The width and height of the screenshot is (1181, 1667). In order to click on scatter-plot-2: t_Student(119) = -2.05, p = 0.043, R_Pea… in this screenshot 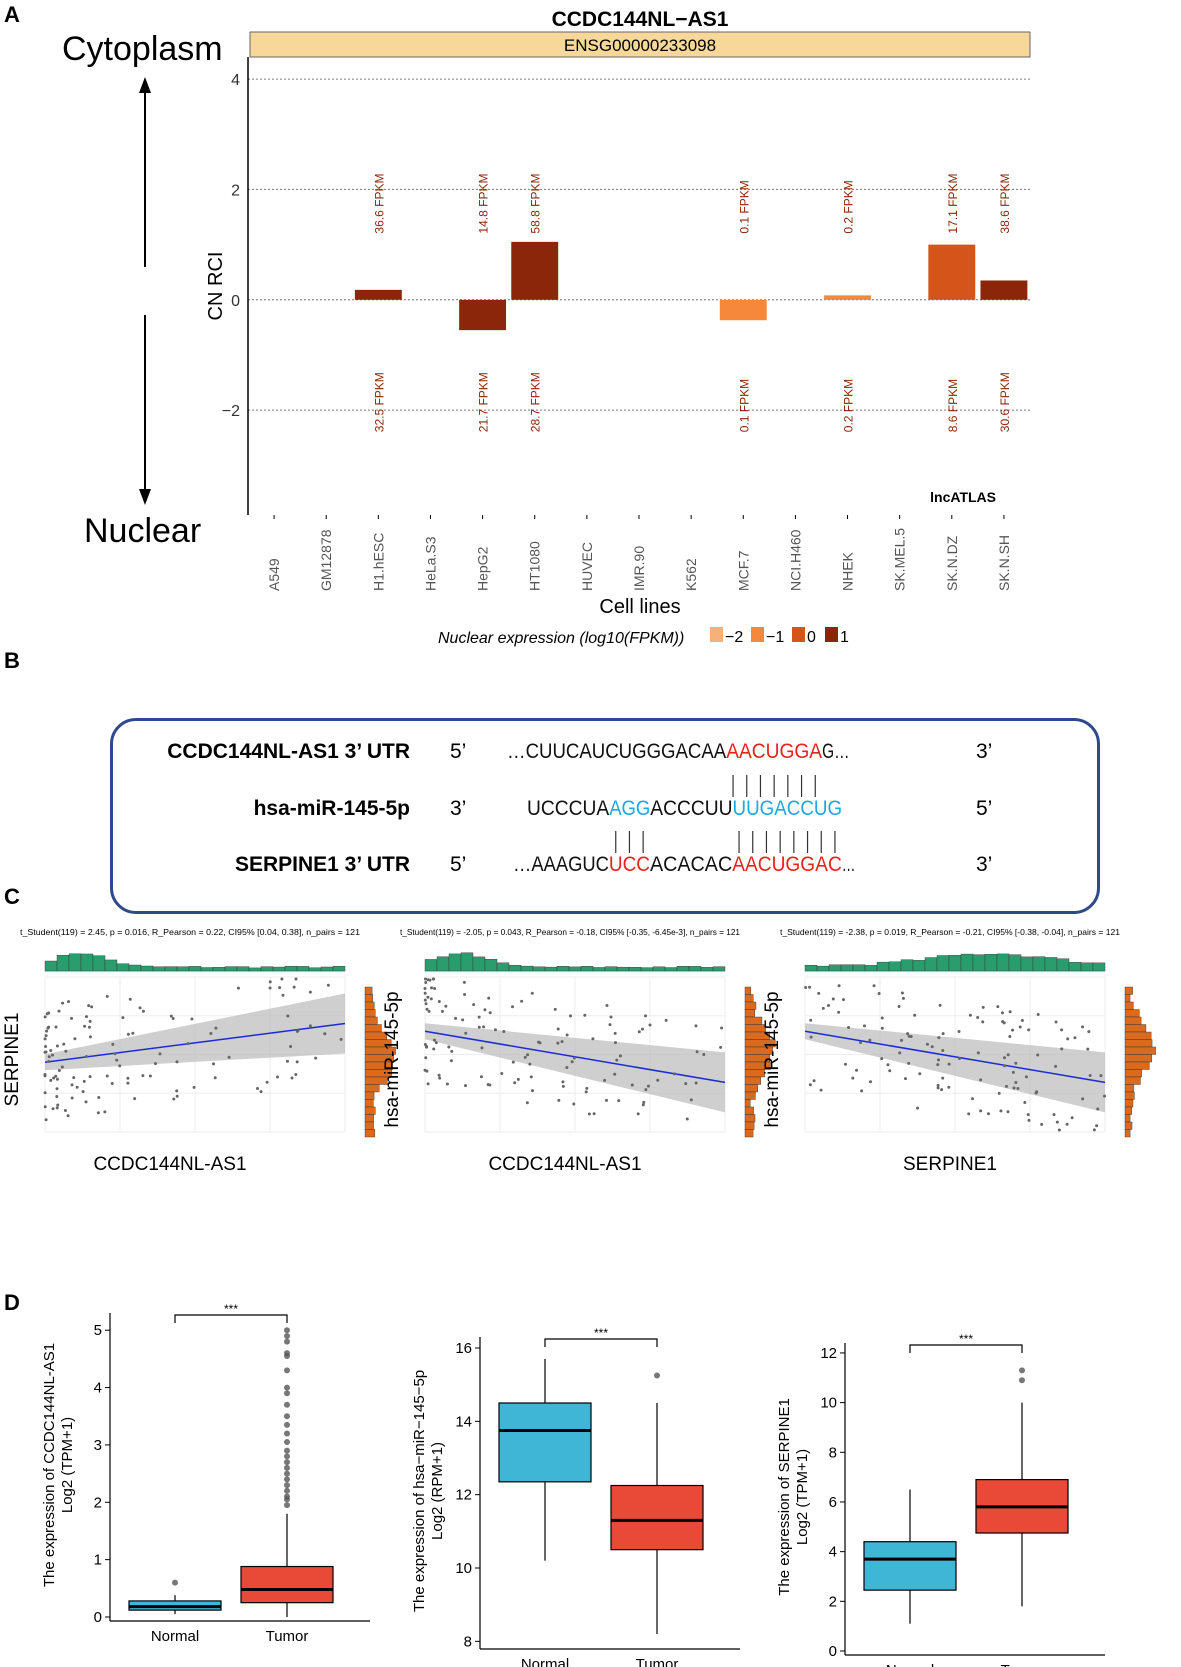, I will do `click(579, 1051)`.